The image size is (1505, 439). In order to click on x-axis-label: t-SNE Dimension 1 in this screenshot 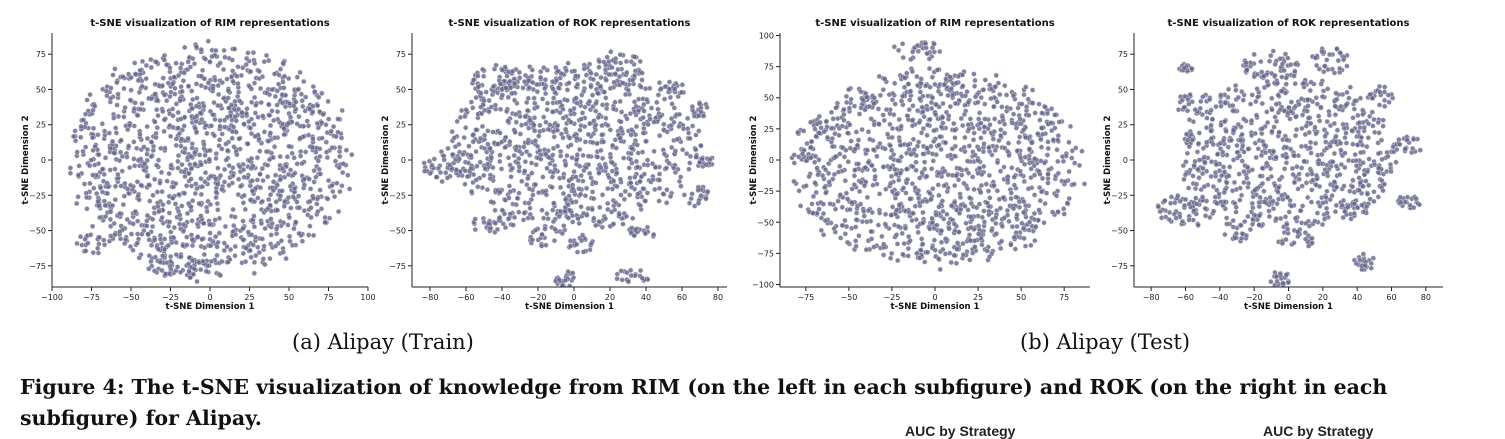, I will do `click(210, 307)`.